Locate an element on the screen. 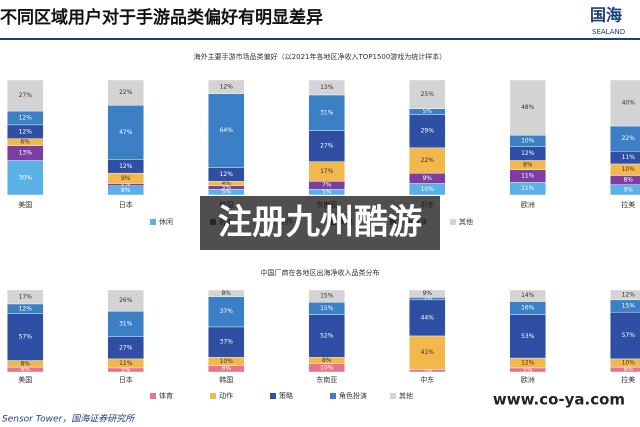 This screenshot has width=640, height=427. legend-label: 动作 is located at coordinates (226, 395).